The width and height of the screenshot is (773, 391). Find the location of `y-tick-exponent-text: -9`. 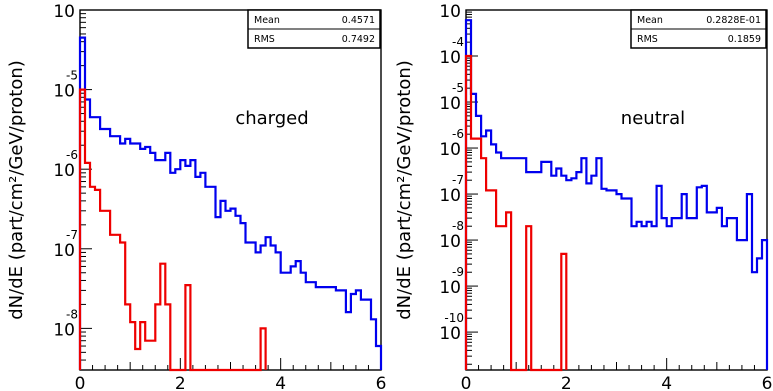

y-tick-exponent-text: -9 is located at coordinates (458, 272).